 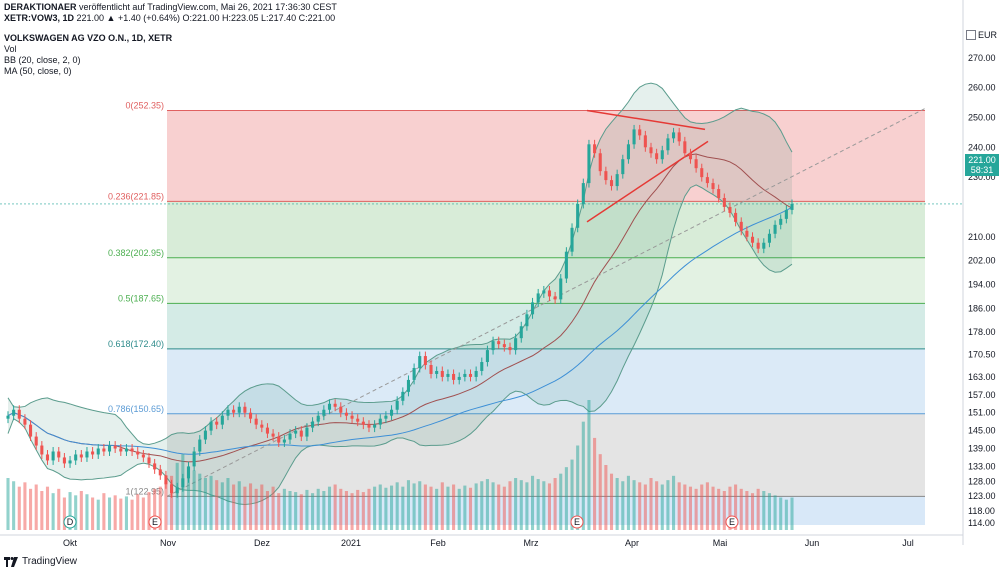 What do you see at coordinates (982, 449) in the screenshot?
I see `y-tick-label: 139.00` at bounding box center [982, 449].